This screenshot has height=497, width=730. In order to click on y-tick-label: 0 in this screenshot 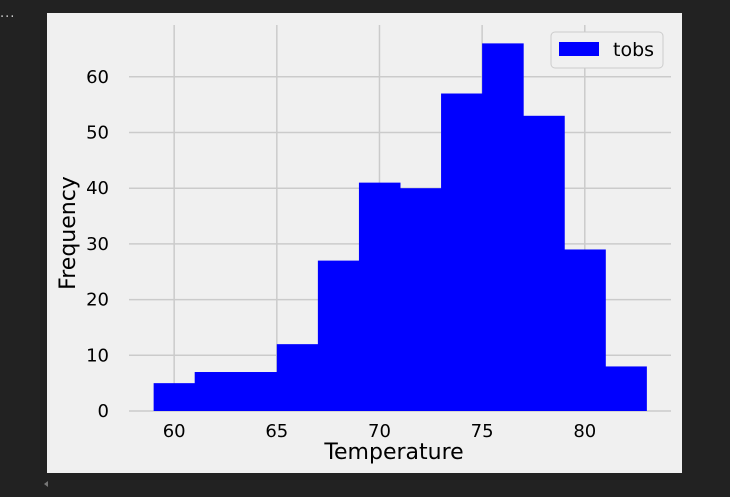, I will do `click(103, 411)`.